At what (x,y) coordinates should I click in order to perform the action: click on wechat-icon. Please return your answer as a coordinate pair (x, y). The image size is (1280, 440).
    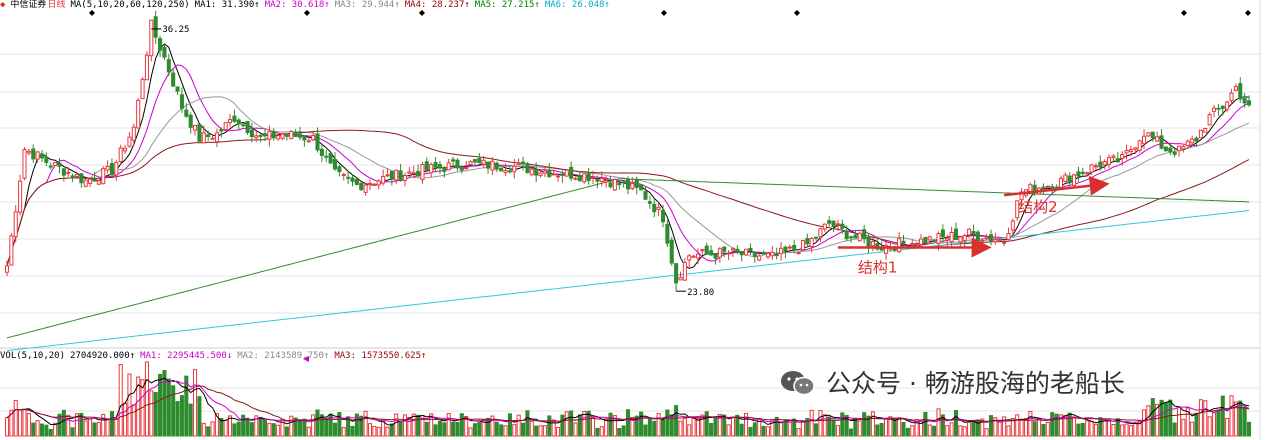
    Looking at the image, I should click on (798, 383).